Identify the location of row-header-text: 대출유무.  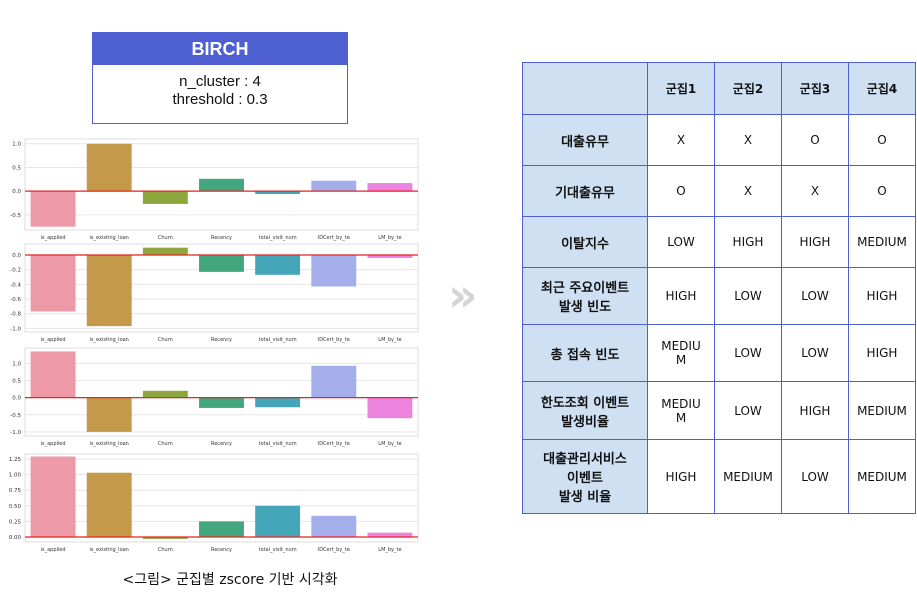
(585, 142).